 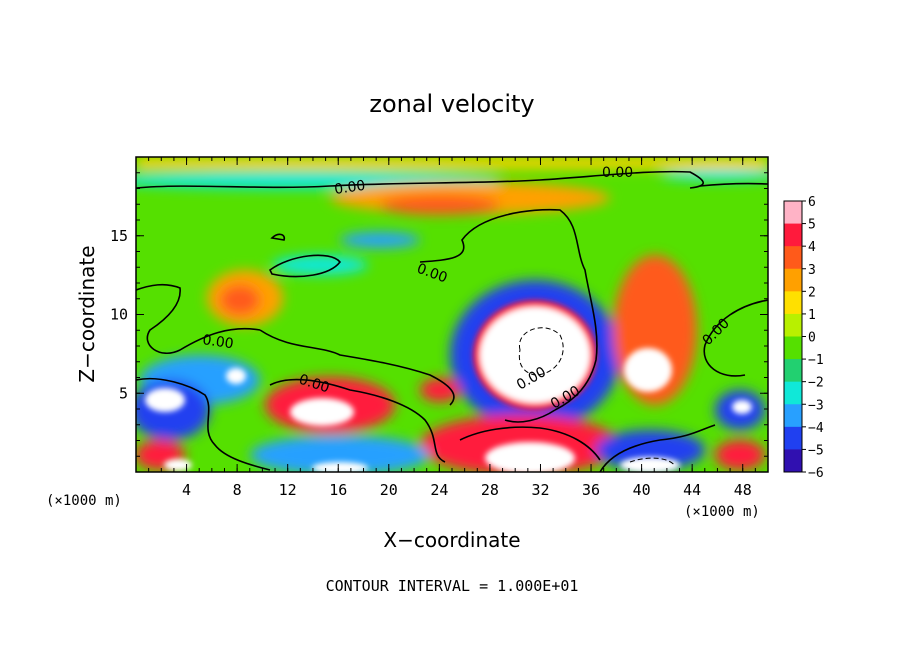 I want to click on colorbar-label: −5, so click(x=816, y=450).